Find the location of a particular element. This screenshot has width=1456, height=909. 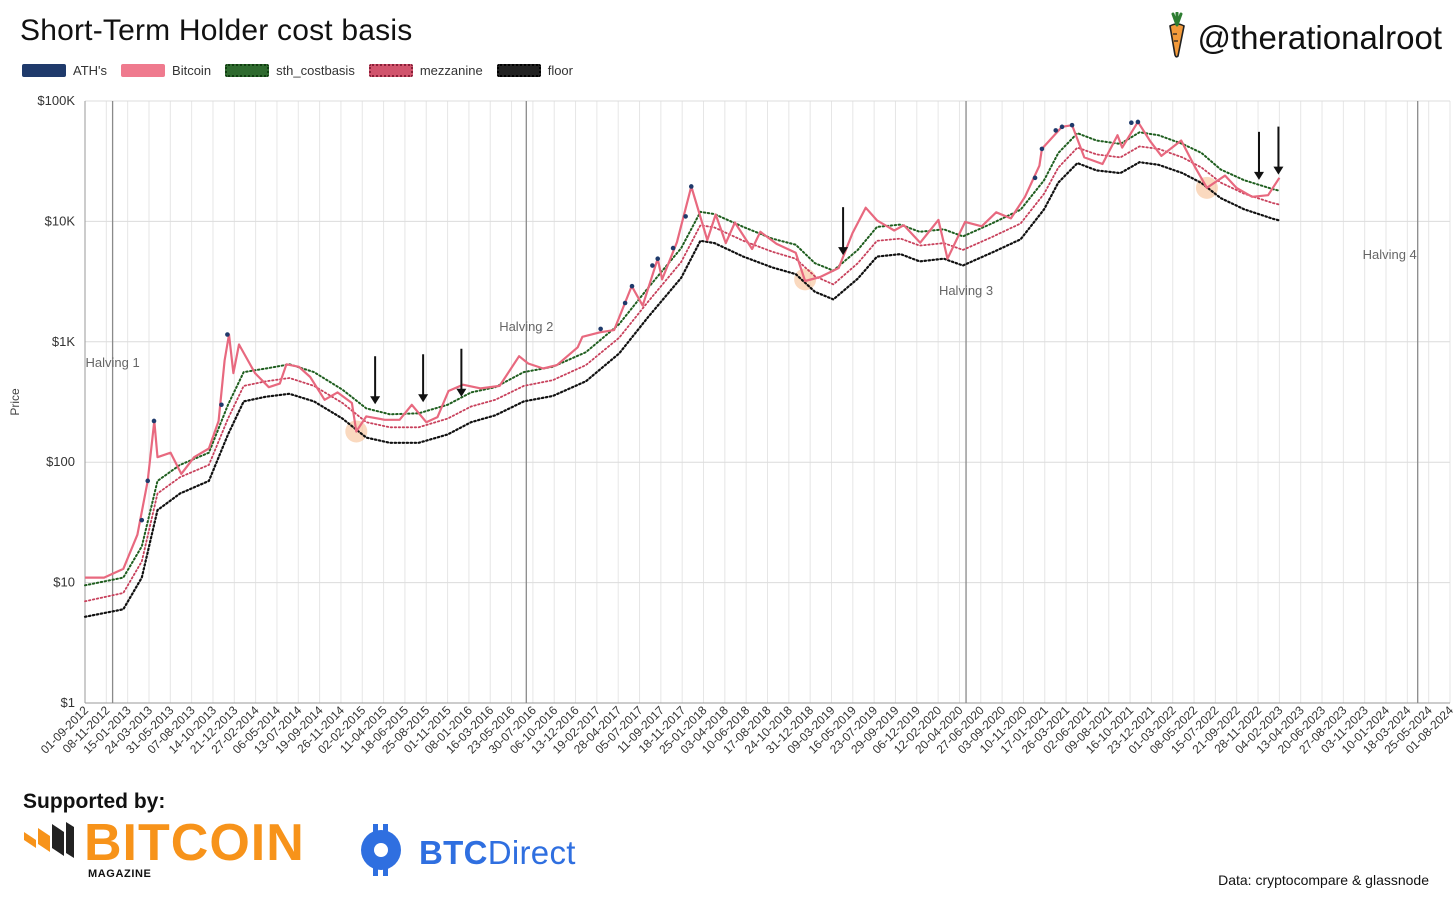

author-handle: @therationalroot is located at coordinates (1319, 37).